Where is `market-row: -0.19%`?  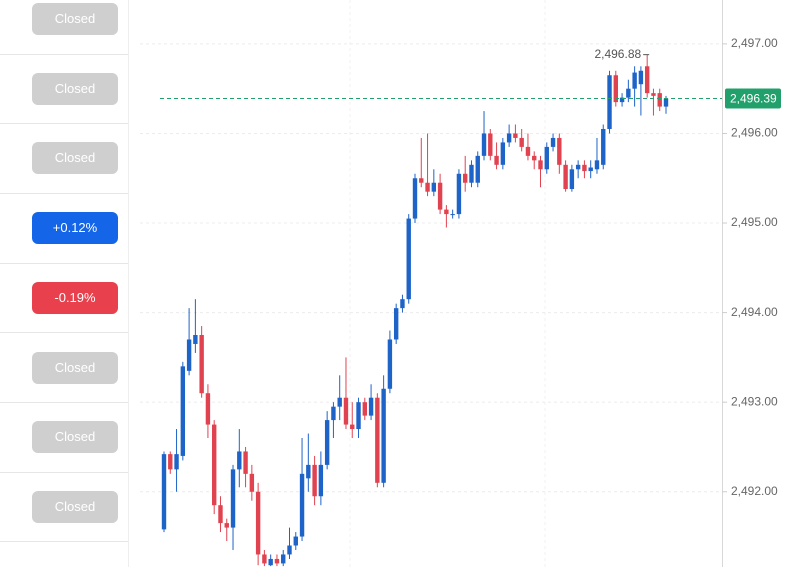 market-row: -0.19% is located at coordinates (64, 298).